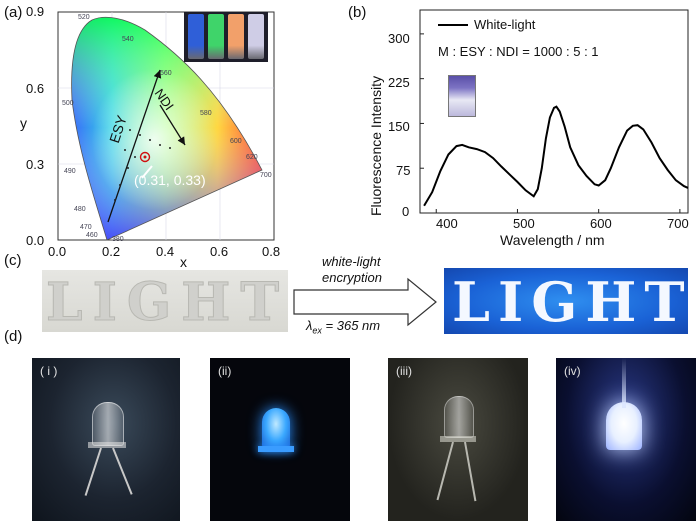  Describe the element at coordinates (256, 36) in the screenshot. I see `vial-white` at that location.